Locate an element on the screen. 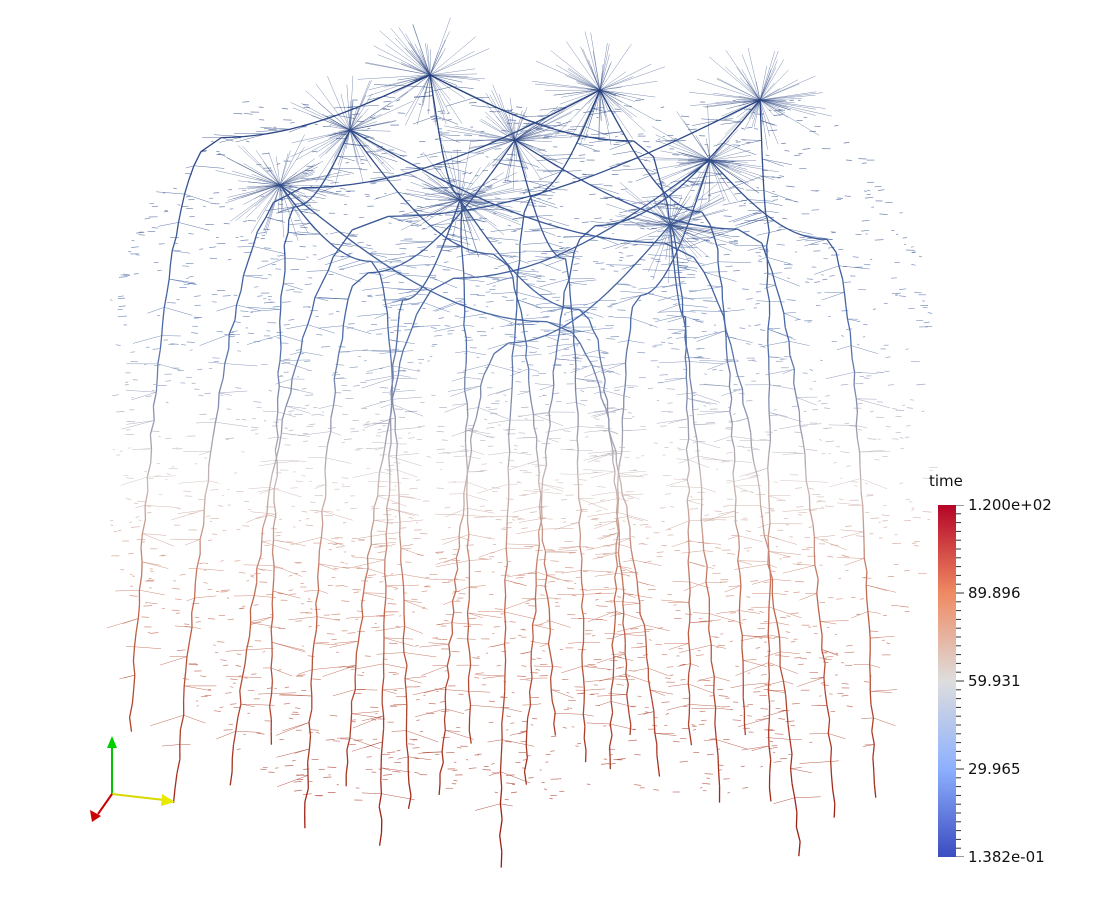 Image resolution: width=1103 pixels, height=908 pixels. y-axis-arrow-icon is located at coordinates (112, 742).